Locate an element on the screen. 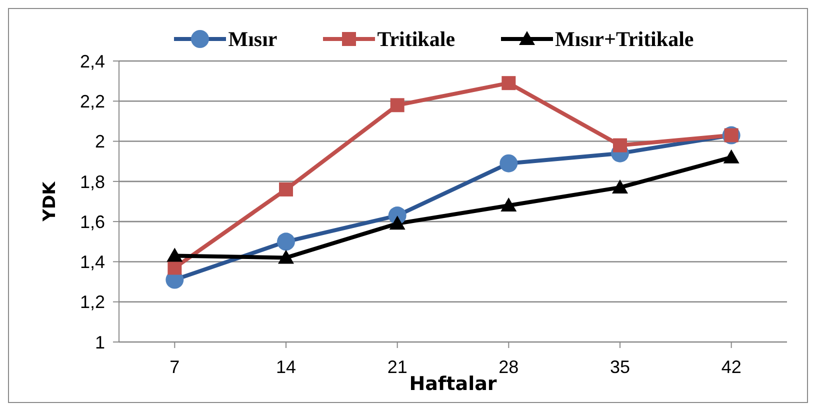 This screenshot has width=817, height=411. legend-label: Mısır is located at coordinates (252, 39).